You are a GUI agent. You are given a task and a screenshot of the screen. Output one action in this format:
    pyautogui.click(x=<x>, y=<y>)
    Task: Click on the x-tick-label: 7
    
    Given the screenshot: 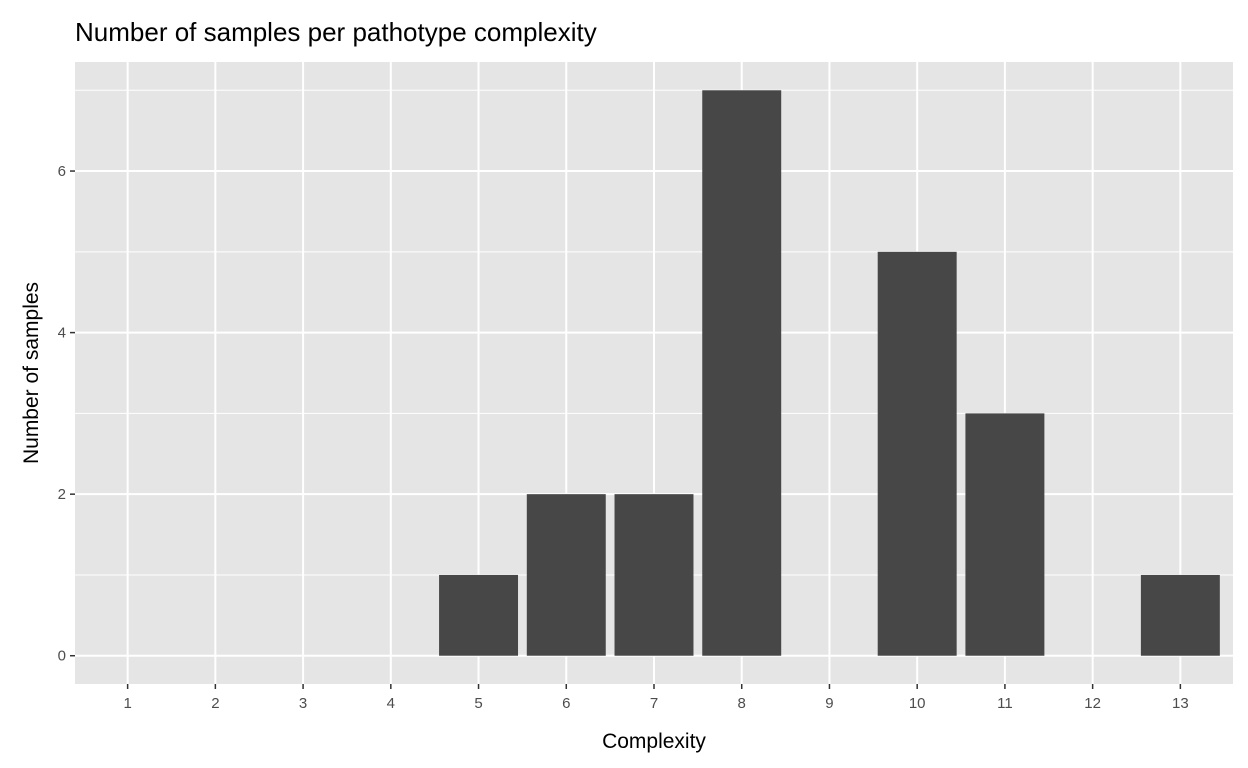 What is the action you would take?
    pyautogui.click(x=654, y=703)
    